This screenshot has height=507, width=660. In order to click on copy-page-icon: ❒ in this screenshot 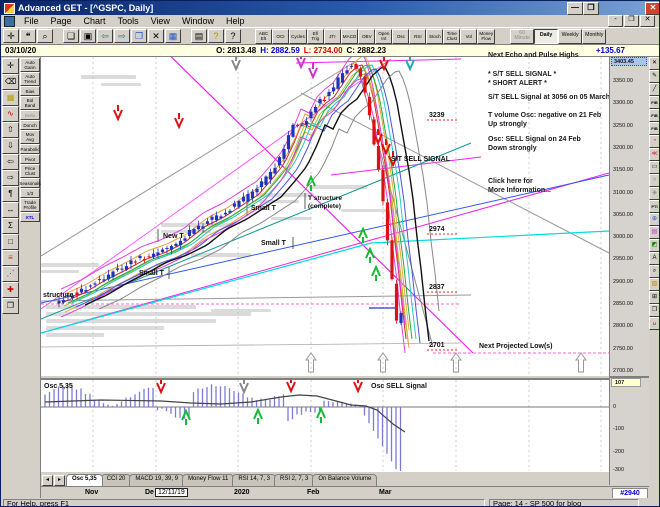, I will do `click(654, 310)`.